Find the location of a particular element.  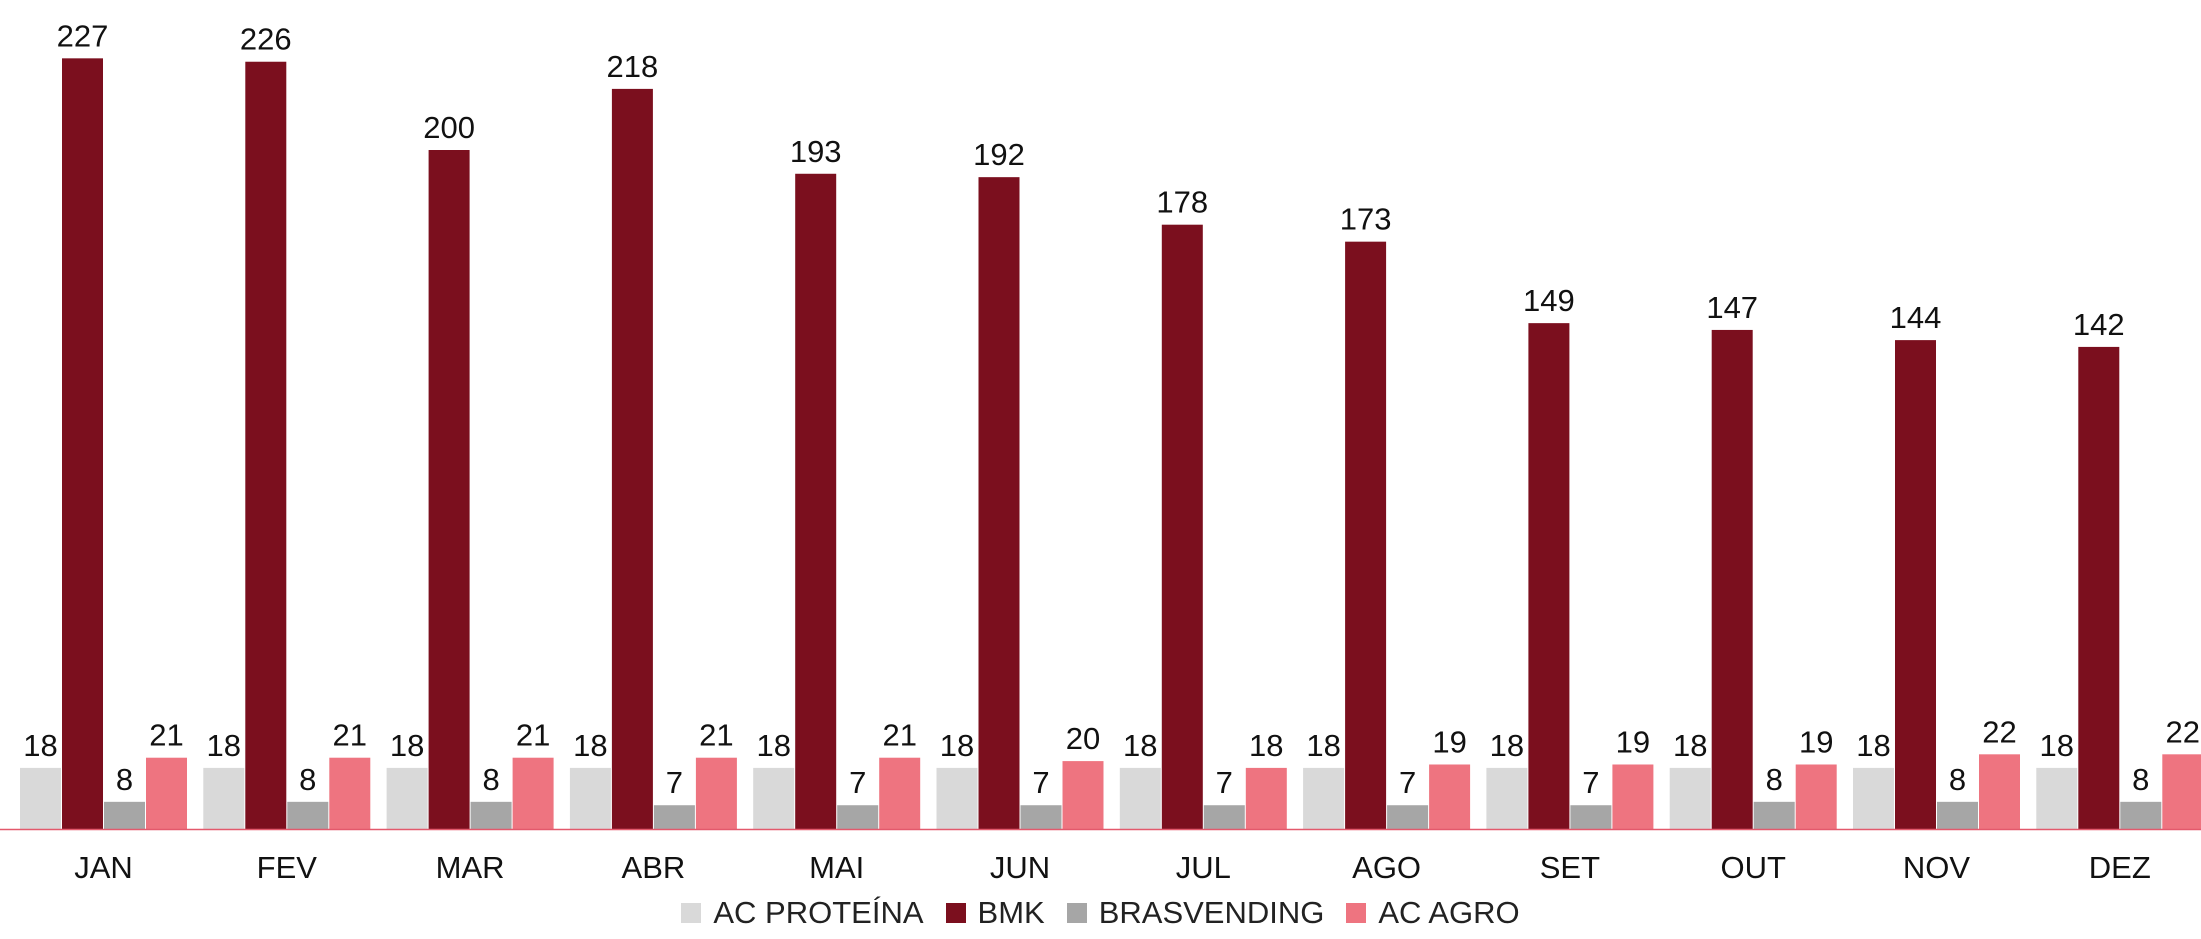

bar-bmk-mar is located at coordinates (449, 489).